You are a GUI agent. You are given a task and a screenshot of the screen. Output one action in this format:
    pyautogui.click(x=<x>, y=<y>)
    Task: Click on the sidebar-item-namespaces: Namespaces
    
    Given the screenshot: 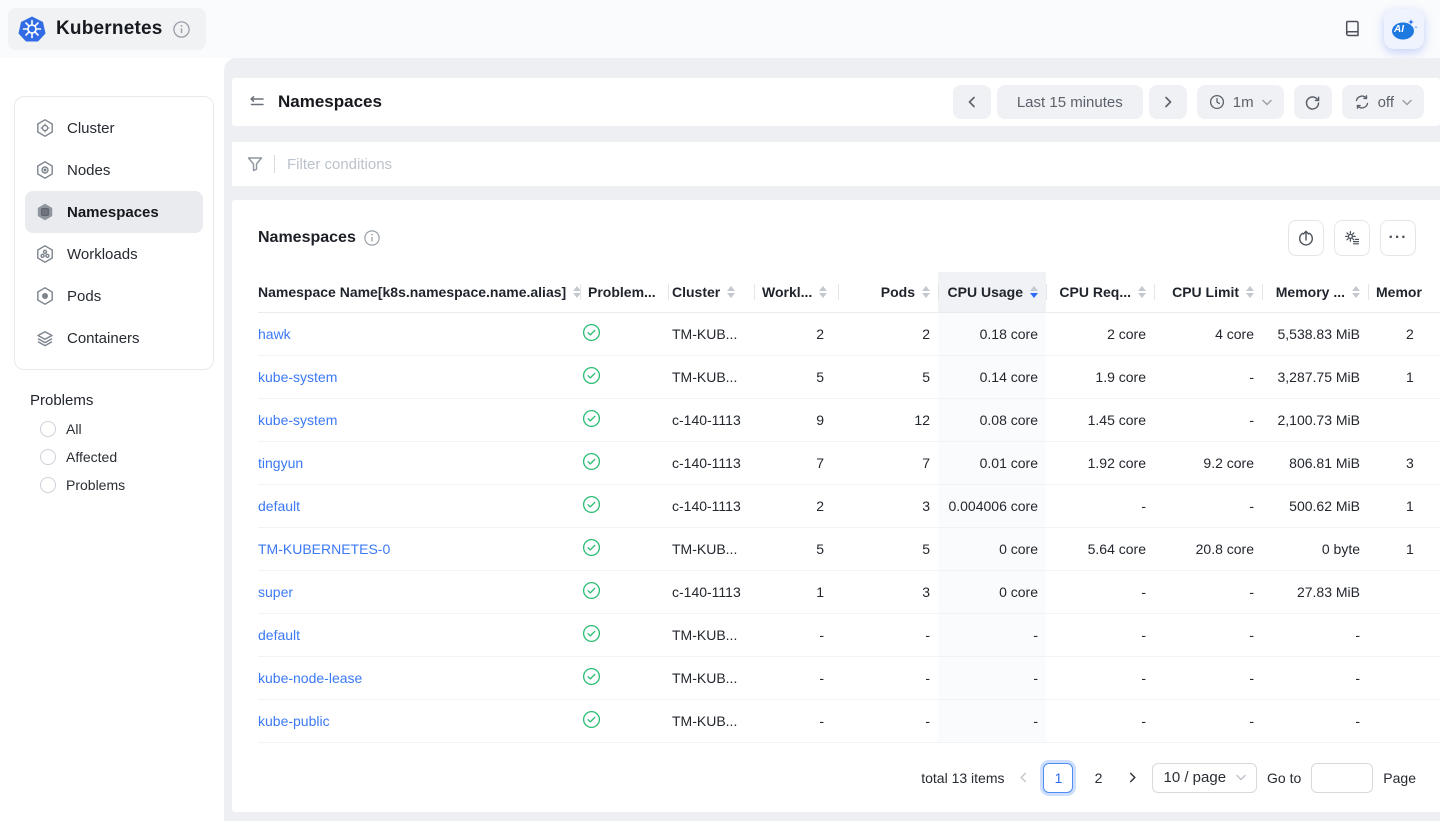 What is the action you would take?
    pyautogui.click(x=114, y=212)
    